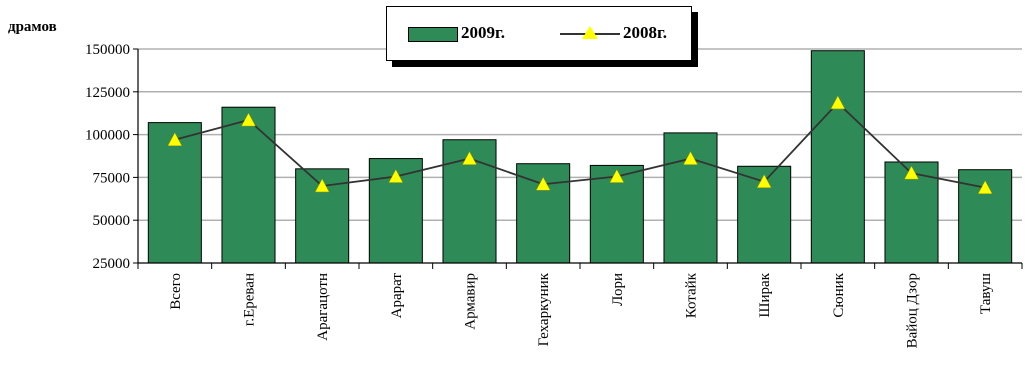  What do you see at coordinates (112, 221) in the screenshot?
I see `y-tick-label: 50000` at bounding box center [112, 221].